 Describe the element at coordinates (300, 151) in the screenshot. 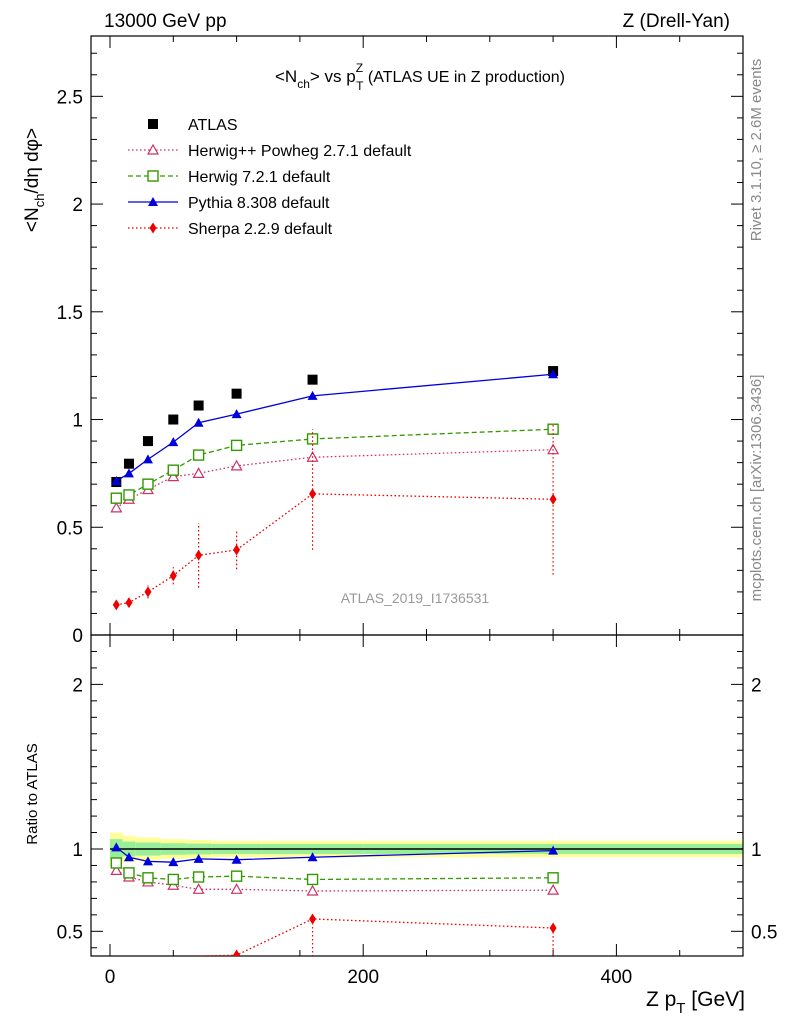

I see `legend-label-herwig-powheg-2-7-1-default: Herwig++ Powheg 2.7.1 default` at that location.